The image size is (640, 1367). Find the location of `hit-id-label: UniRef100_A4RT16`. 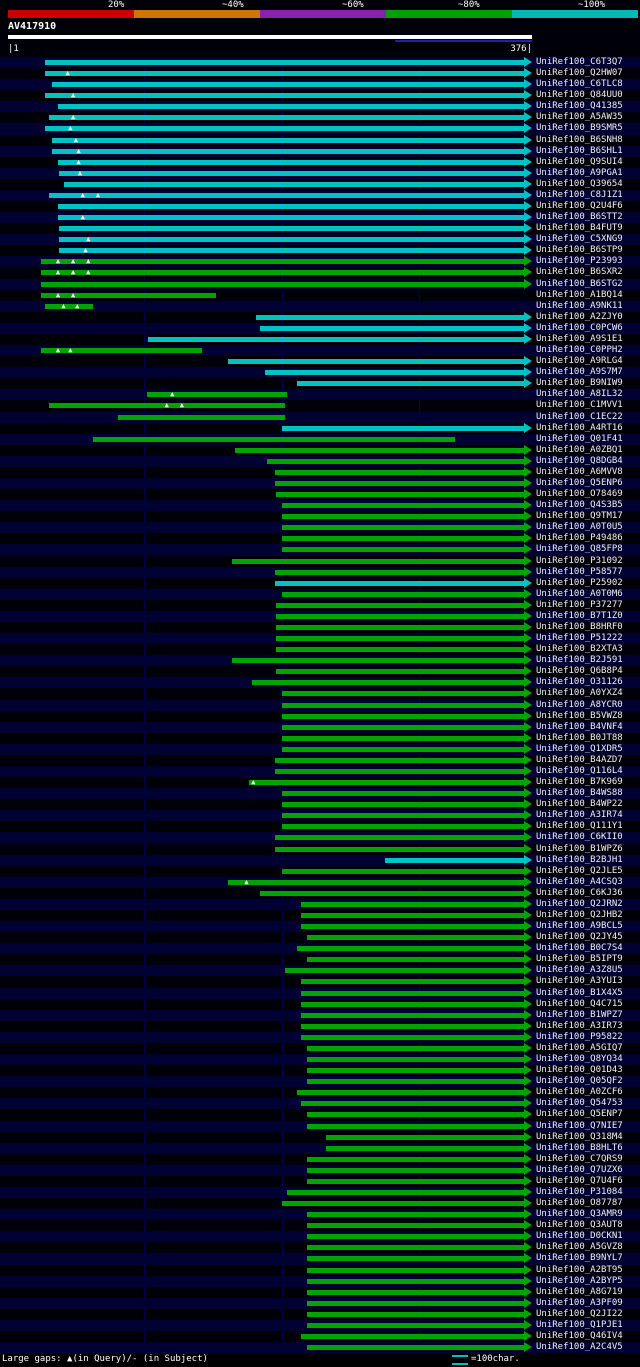

hit-id-label: UniRef100_A4RT16 is located at coordinates (579, 427).